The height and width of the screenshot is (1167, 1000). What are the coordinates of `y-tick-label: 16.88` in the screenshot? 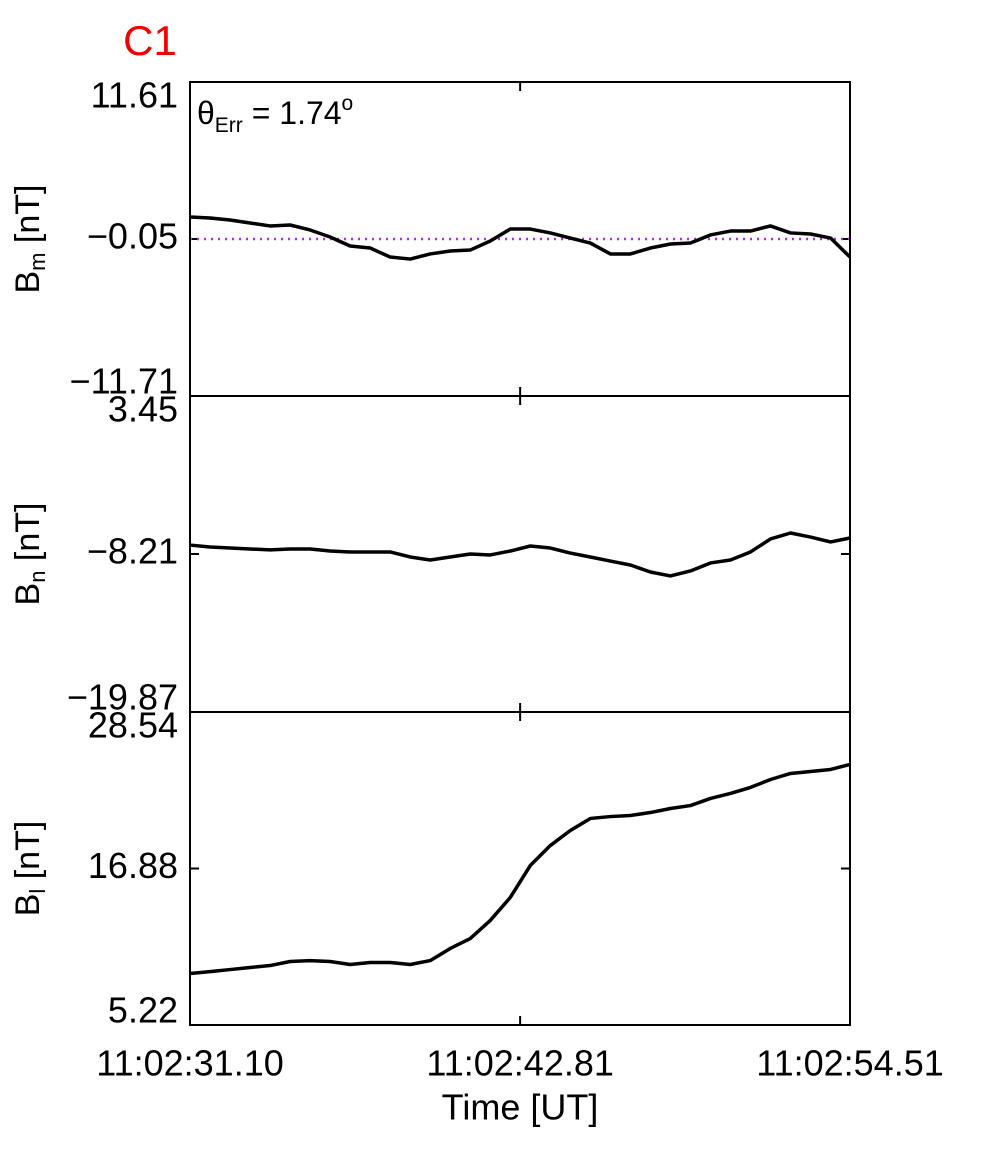 It's located at (133, 865).